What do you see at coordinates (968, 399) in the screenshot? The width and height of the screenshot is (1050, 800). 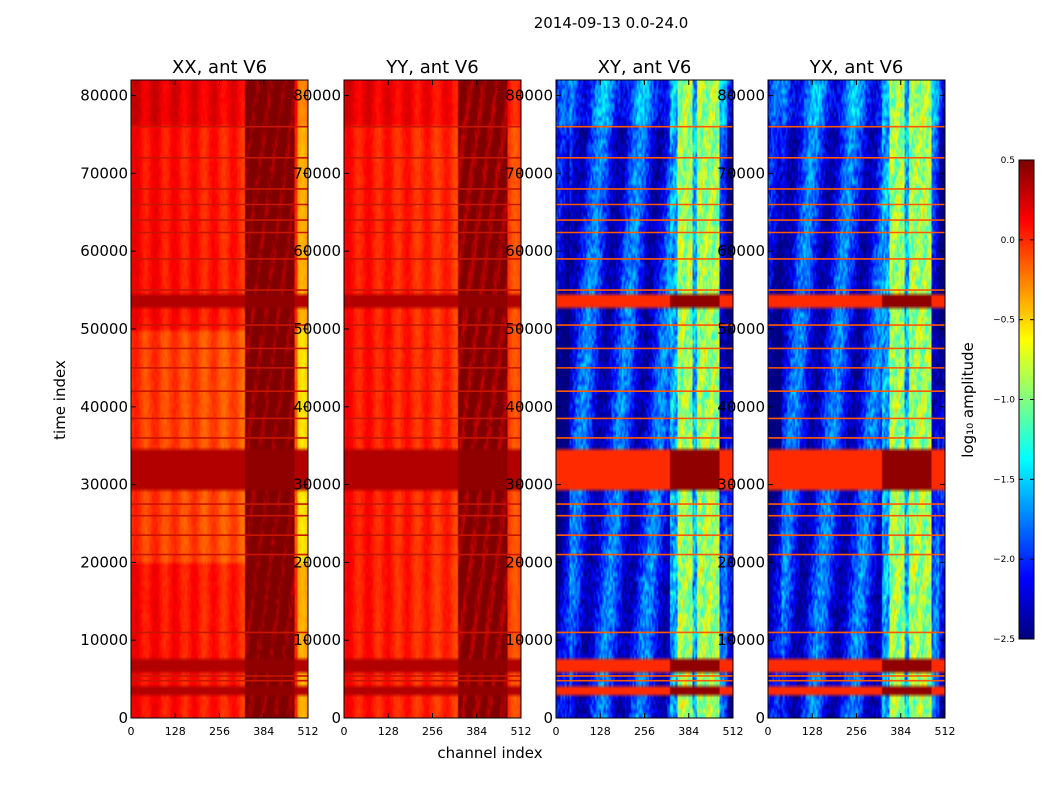 I see `colorbar-label: log₁₀ amplitude` at bounding box center [968, 399].